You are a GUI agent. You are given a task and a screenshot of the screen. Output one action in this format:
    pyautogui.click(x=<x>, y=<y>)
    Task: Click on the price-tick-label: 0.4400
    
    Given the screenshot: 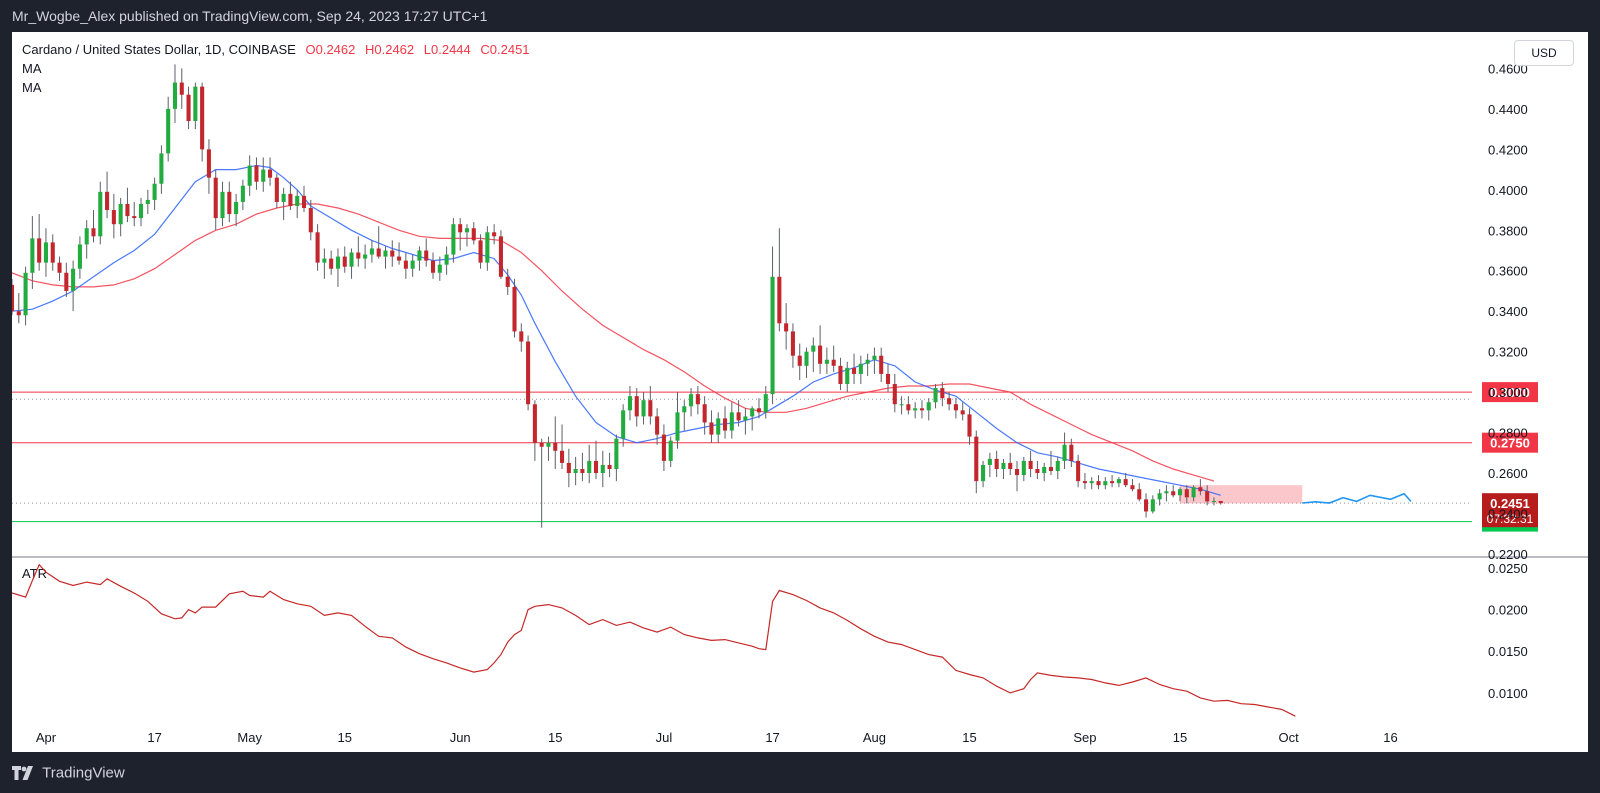 What is the action you would take?
    pyautogui.click(x=1508, y=109)
    